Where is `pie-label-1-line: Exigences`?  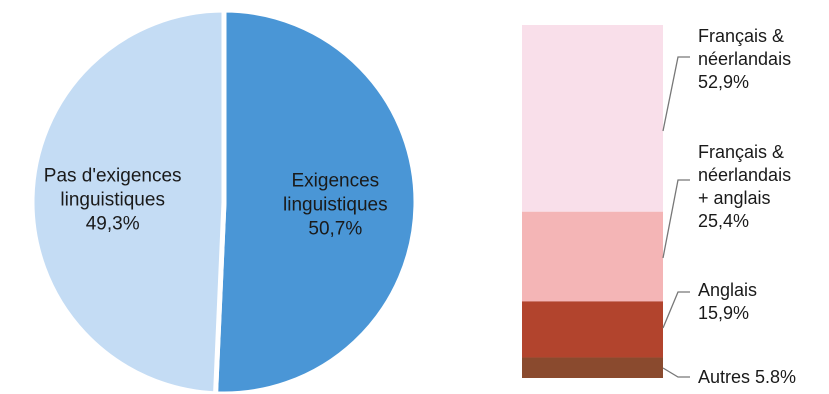 pie-label-1-line: Exigences is located at coordinates (335, 180).